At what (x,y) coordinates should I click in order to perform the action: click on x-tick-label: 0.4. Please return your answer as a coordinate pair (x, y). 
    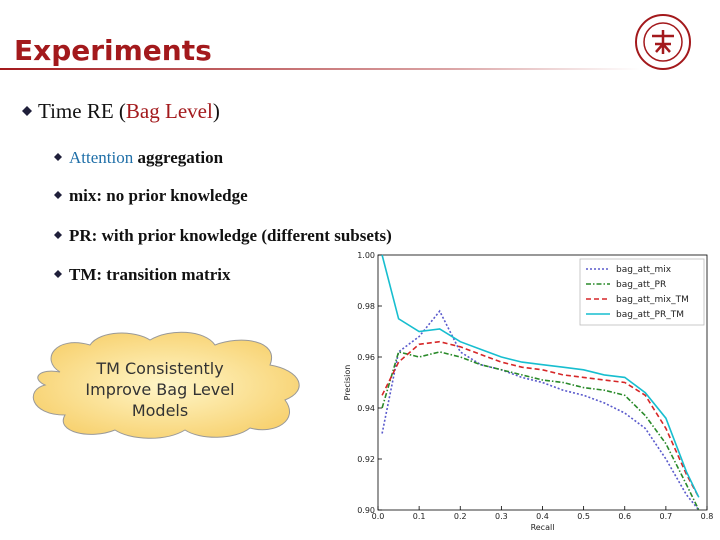
    Looking at the image, I should click on (542, 516).